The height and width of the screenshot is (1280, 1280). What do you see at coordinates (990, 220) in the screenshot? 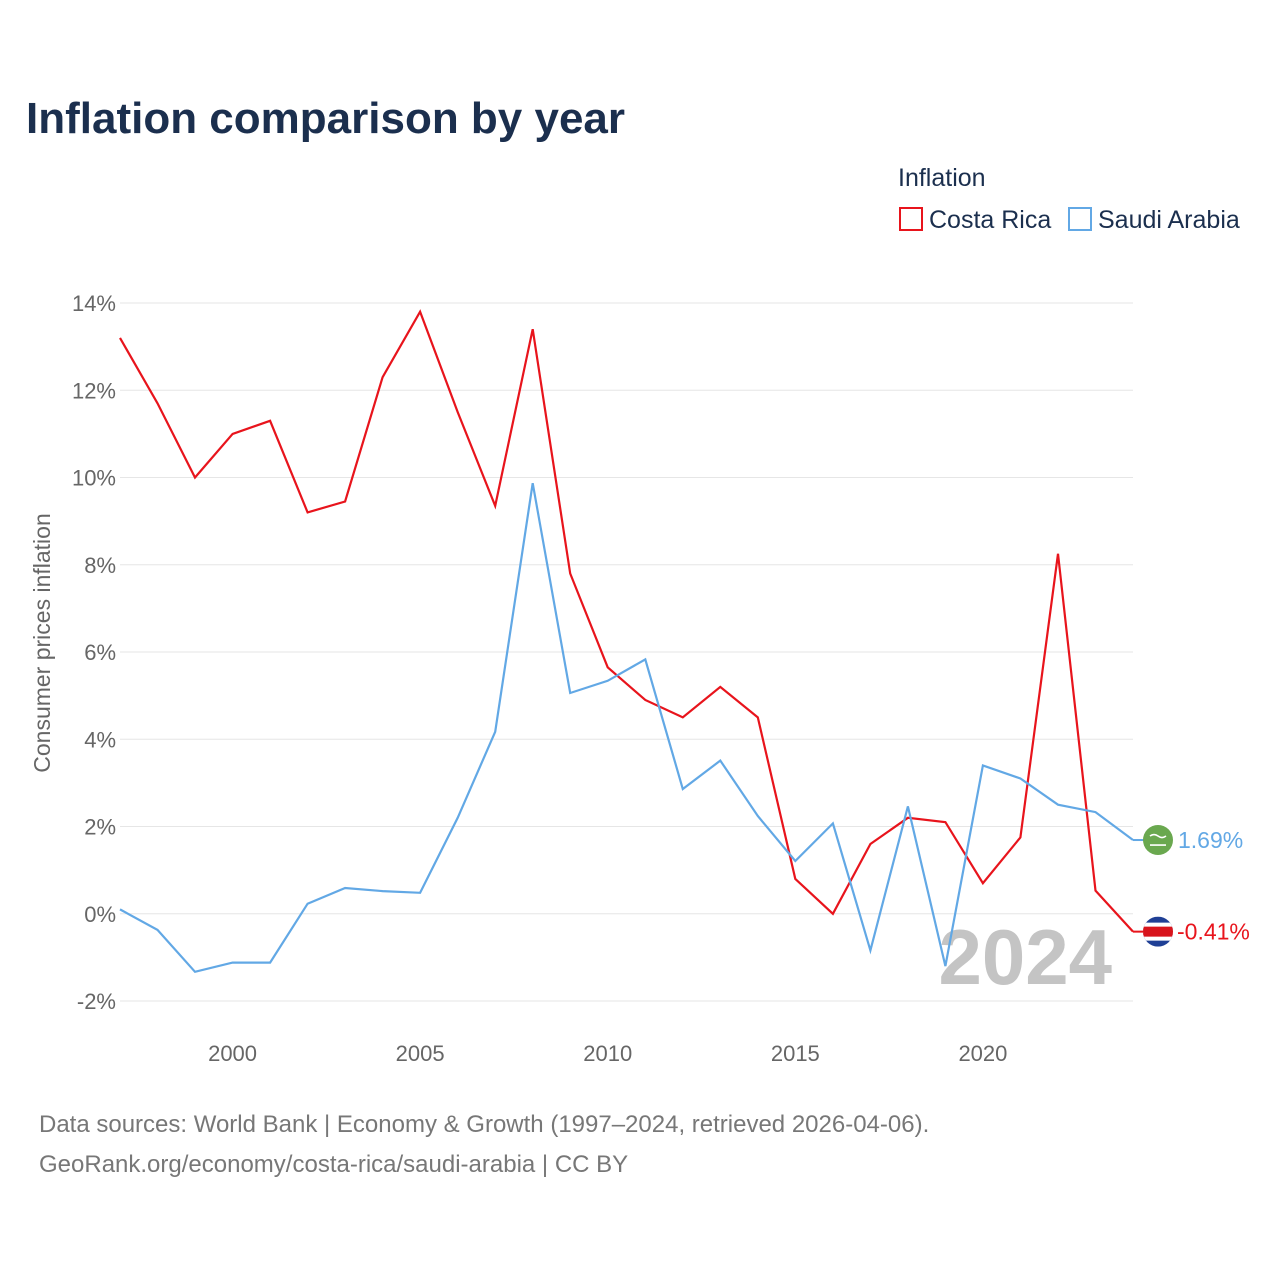
I see `legend-label-costa-rica: Costa Rica` at bounding box center [990, 220].